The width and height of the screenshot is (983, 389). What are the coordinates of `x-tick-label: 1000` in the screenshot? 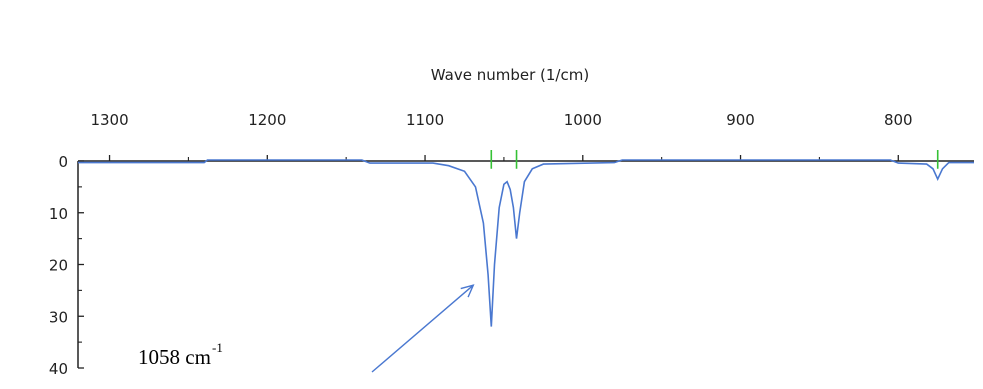 It's located at (583, 120).